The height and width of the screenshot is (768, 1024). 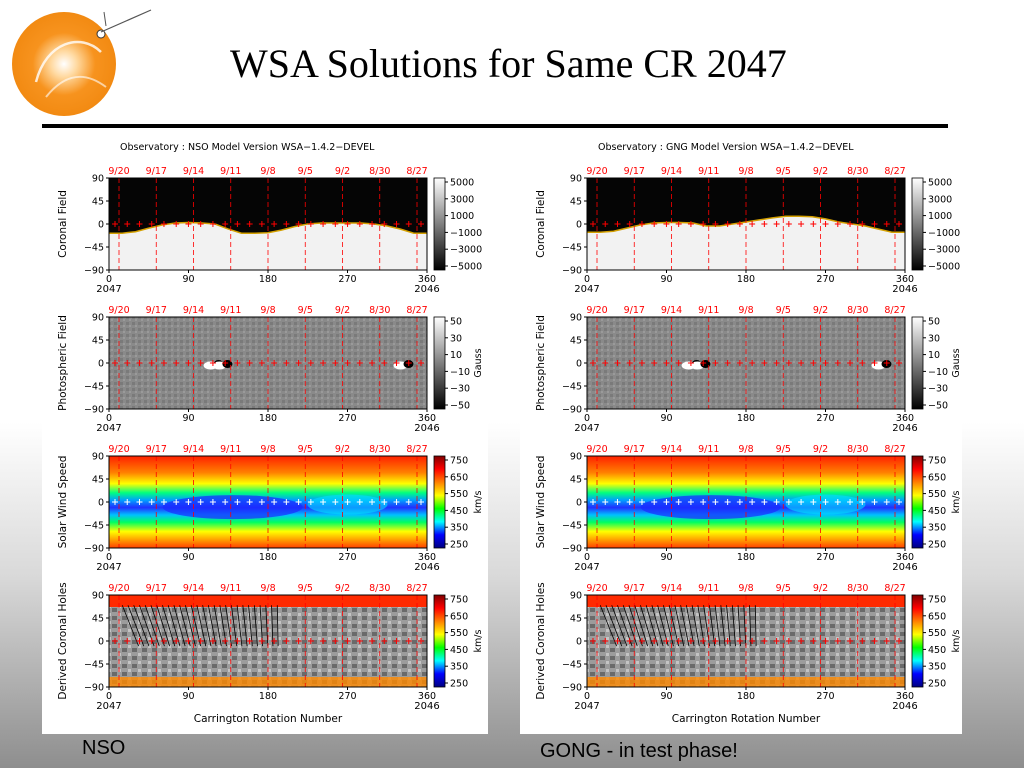 What do you see at coordinates (478, 640) in the screenshot?
I see `colorbar-label: km/s` at bounding box center [478, 640].